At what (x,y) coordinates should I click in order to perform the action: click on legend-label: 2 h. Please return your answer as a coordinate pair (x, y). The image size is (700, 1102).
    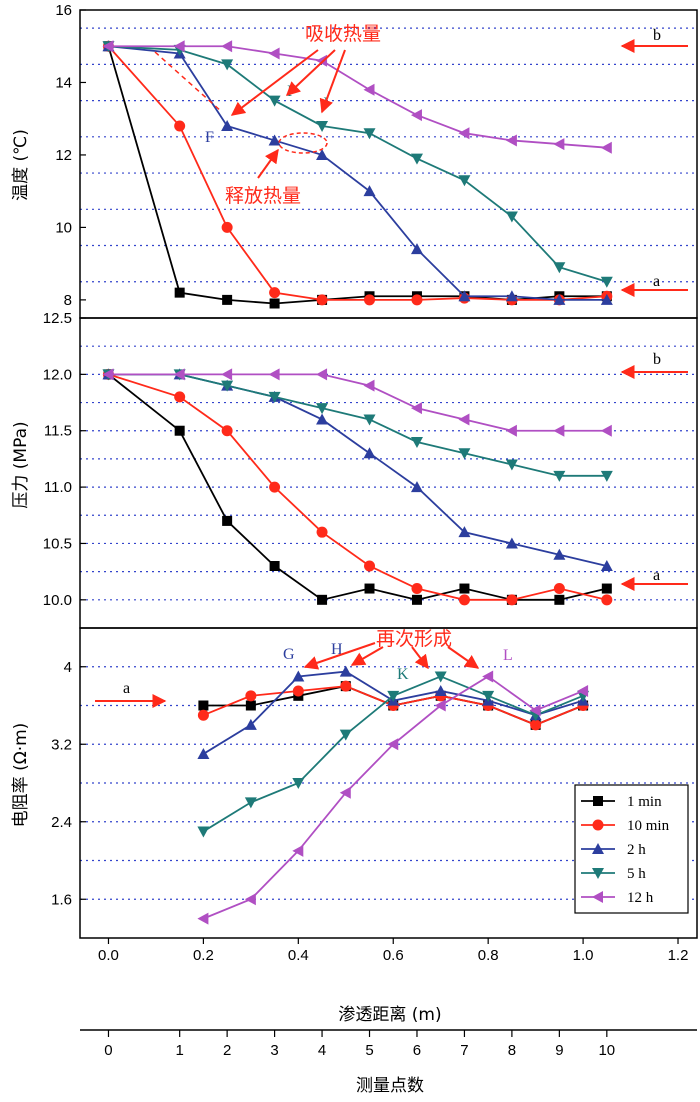
    Looking at the image, I should click on (636, 850).